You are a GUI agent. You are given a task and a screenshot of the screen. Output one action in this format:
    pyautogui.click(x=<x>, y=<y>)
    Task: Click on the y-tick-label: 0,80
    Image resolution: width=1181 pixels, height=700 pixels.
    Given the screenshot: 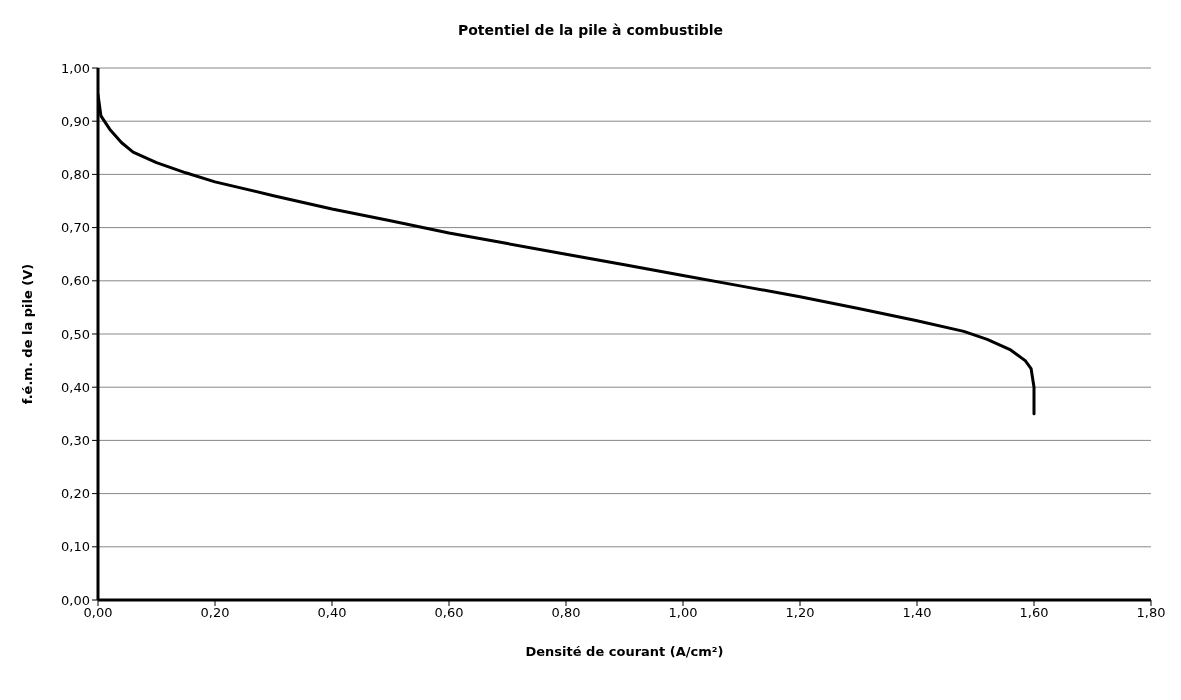 What is the action you would take?
    pyautogui.click(x=75, y=175)
    